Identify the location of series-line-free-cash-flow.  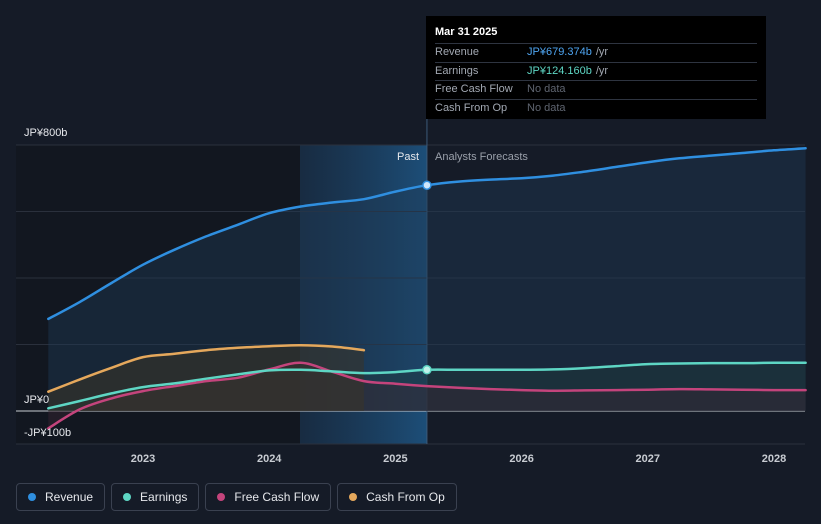
(427, 395).